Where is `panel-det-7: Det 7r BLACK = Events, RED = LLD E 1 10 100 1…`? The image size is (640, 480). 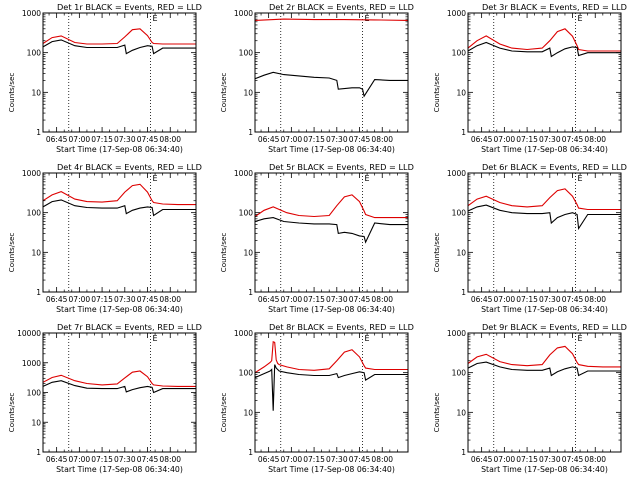
panel-det-7: Det 7r BLACK = Events, RED = LLD E 1 10 100 1… is located at coordinates (104, 398).